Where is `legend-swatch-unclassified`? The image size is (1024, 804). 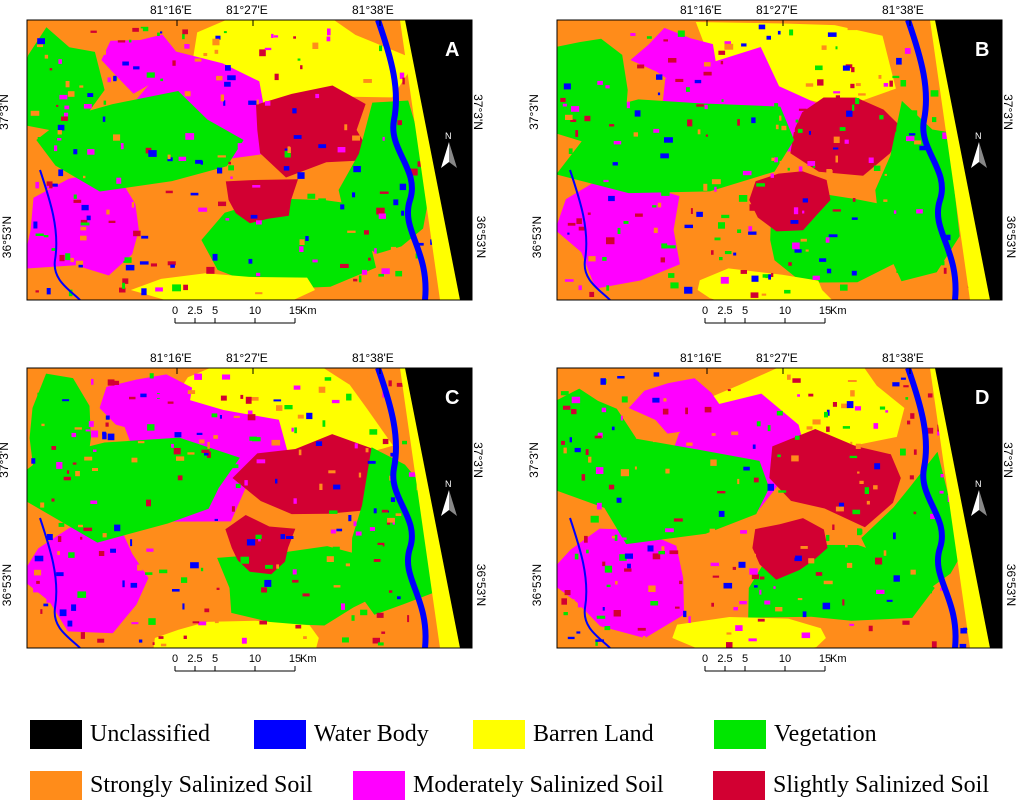
legend-swatch-unclassified is located at coordinates (56, 734).